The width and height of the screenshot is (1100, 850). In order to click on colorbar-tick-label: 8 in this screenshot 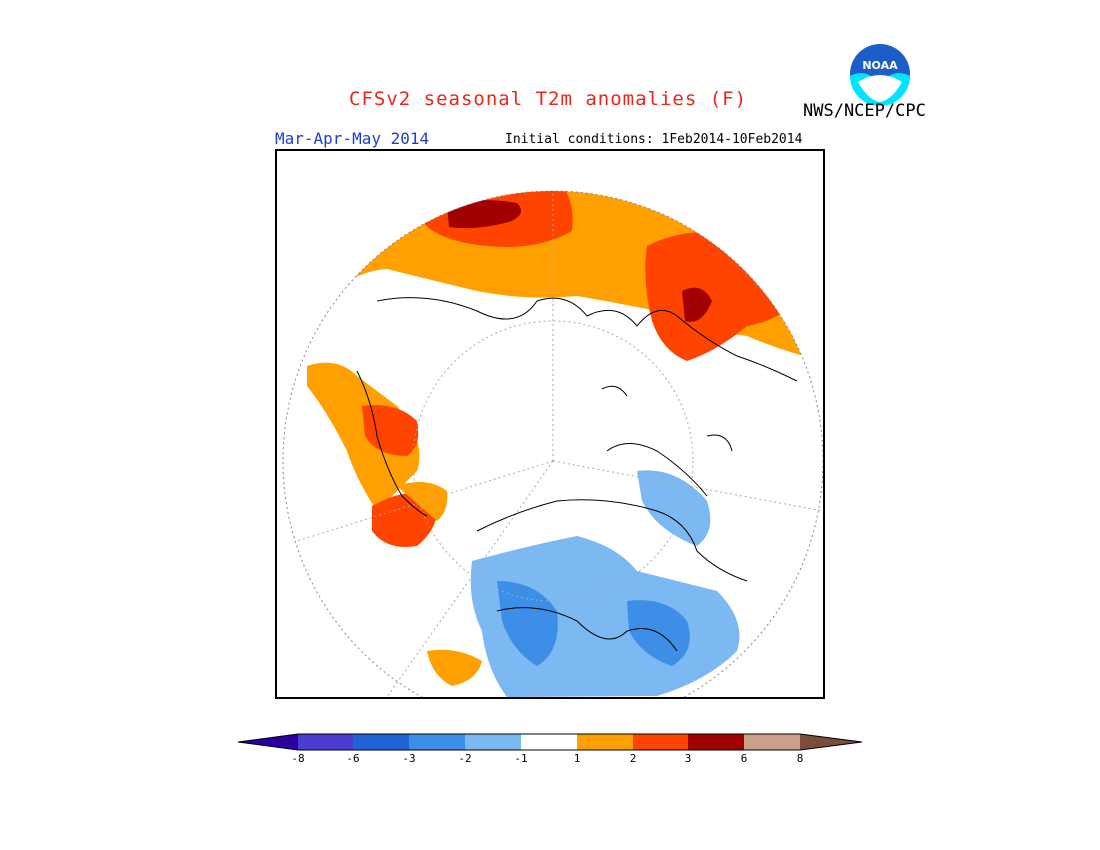, I will do `click(800, 758)`.